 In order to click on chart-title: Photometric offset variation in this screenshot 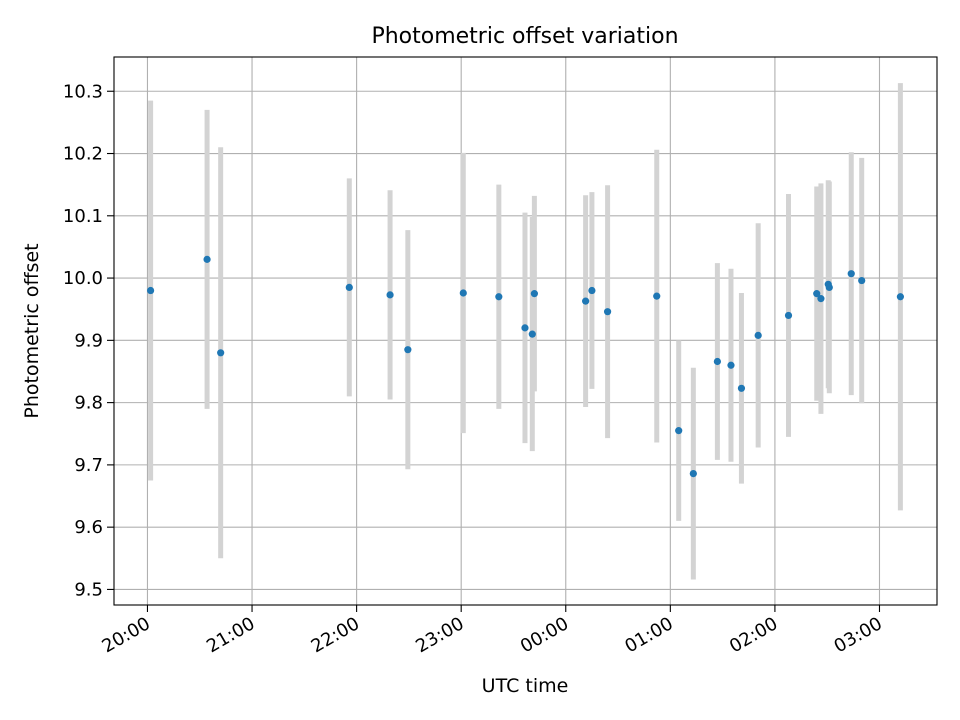, I will do `click(524, 36)`.